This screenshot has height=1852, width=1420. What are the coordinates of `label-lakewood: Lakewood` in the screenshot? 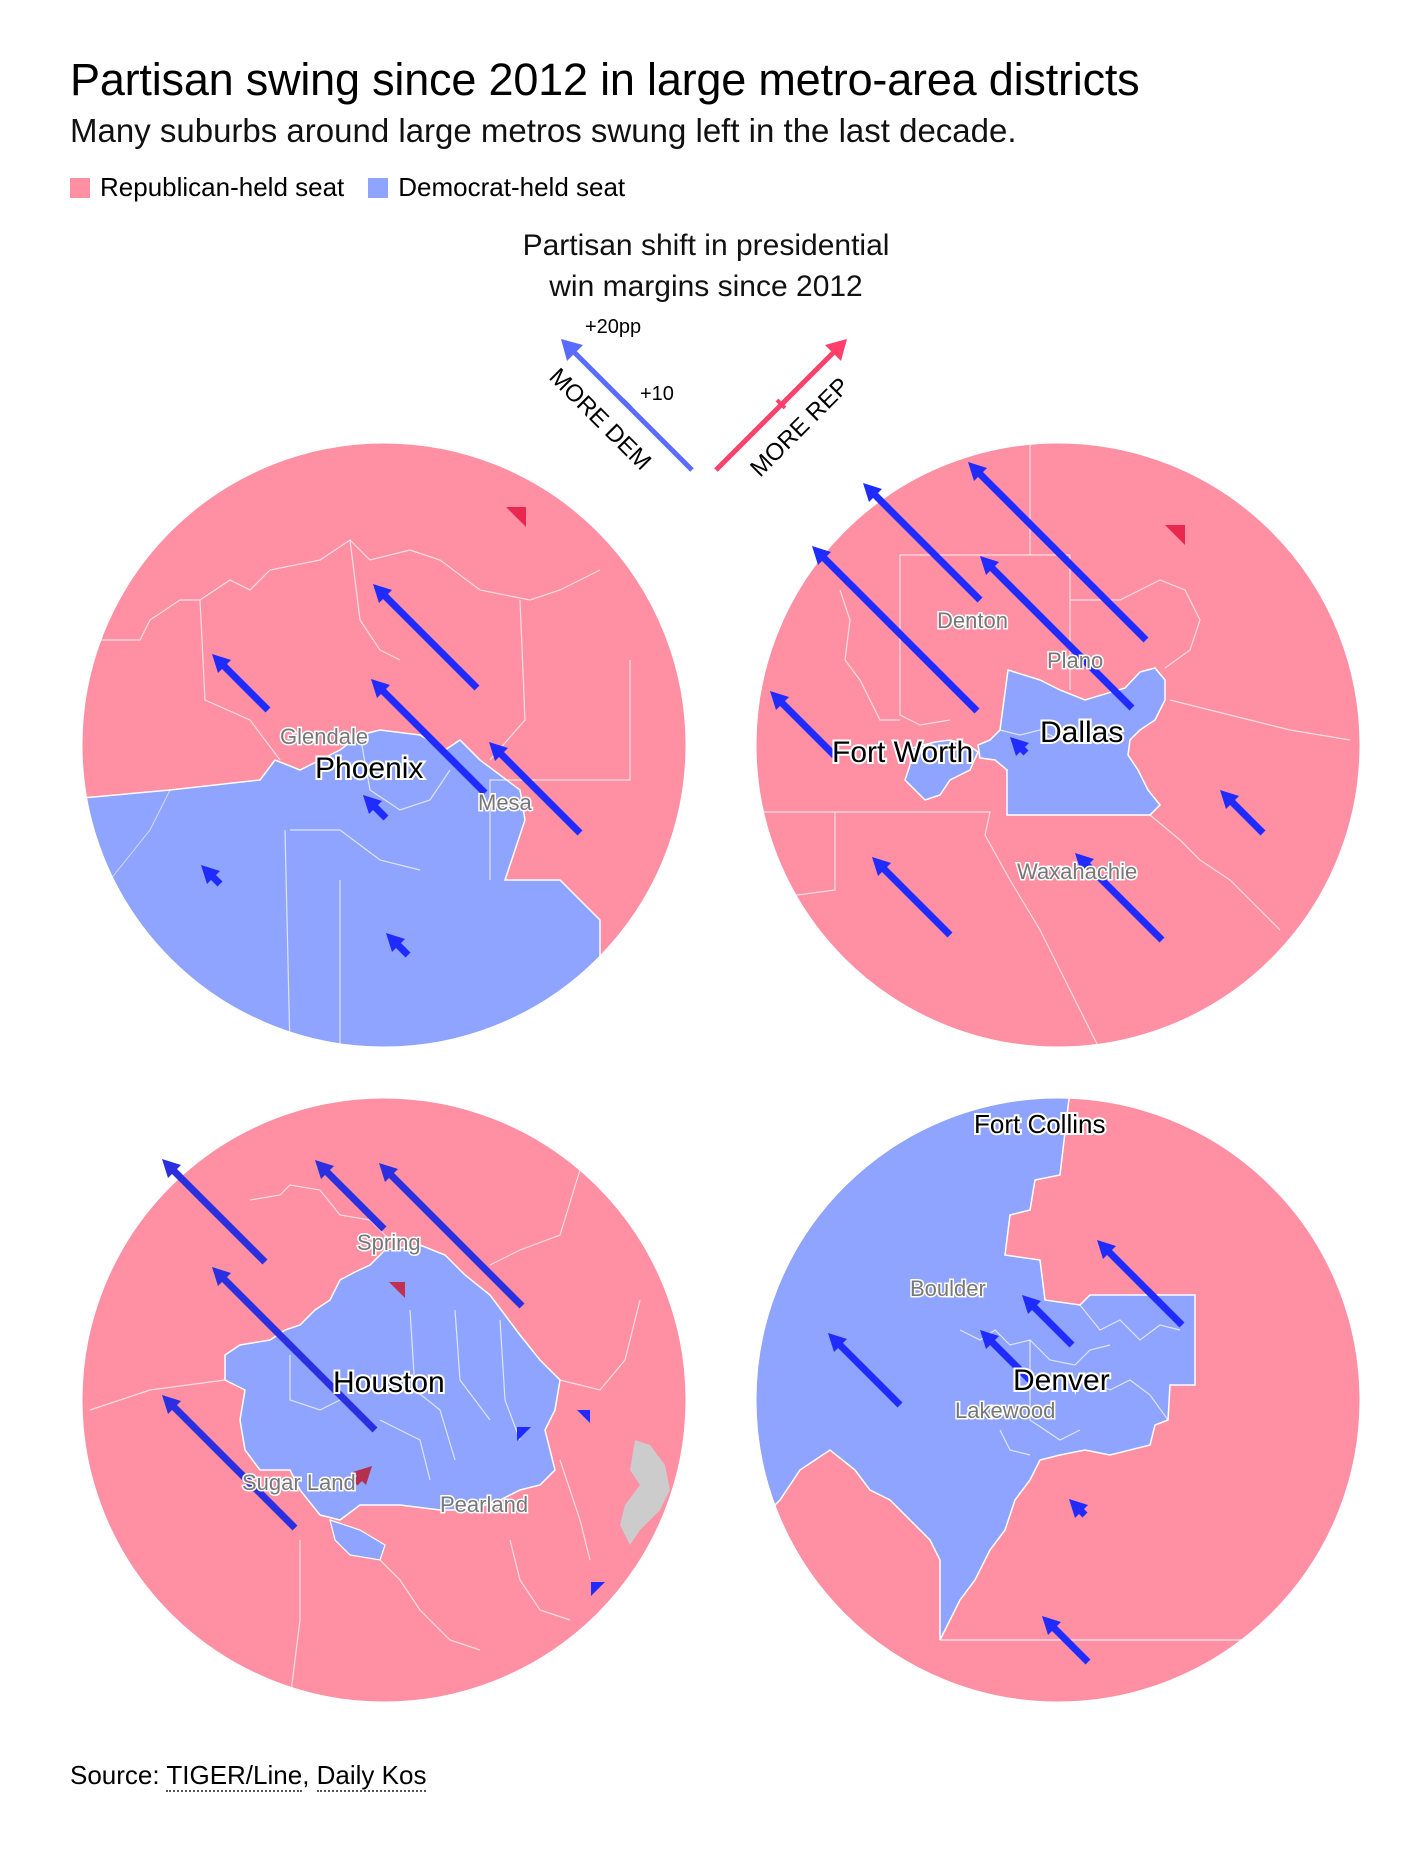 It's located at (1005, 1410).